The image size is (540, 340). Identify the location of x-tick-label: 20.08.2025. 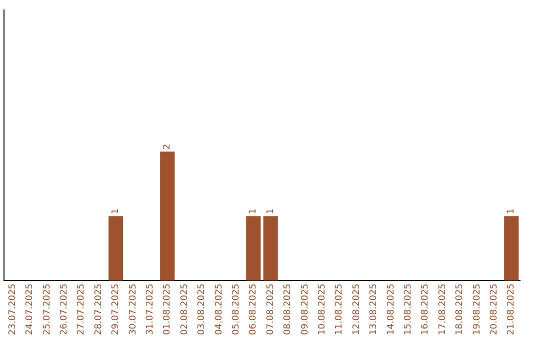
(495, 309).